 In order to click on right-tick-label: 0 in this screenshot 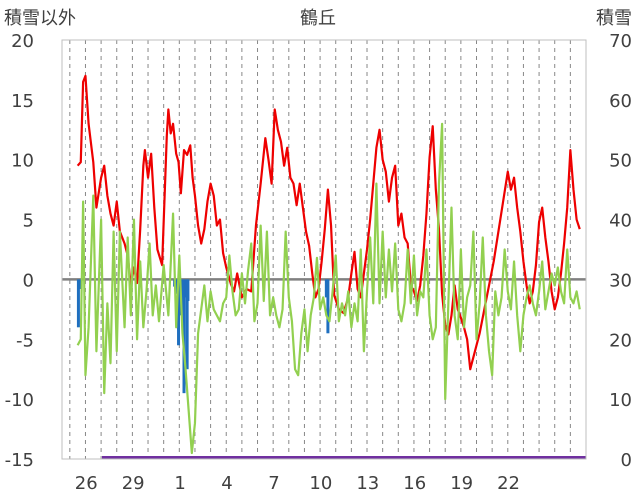, I will do `click(626, 460)`.